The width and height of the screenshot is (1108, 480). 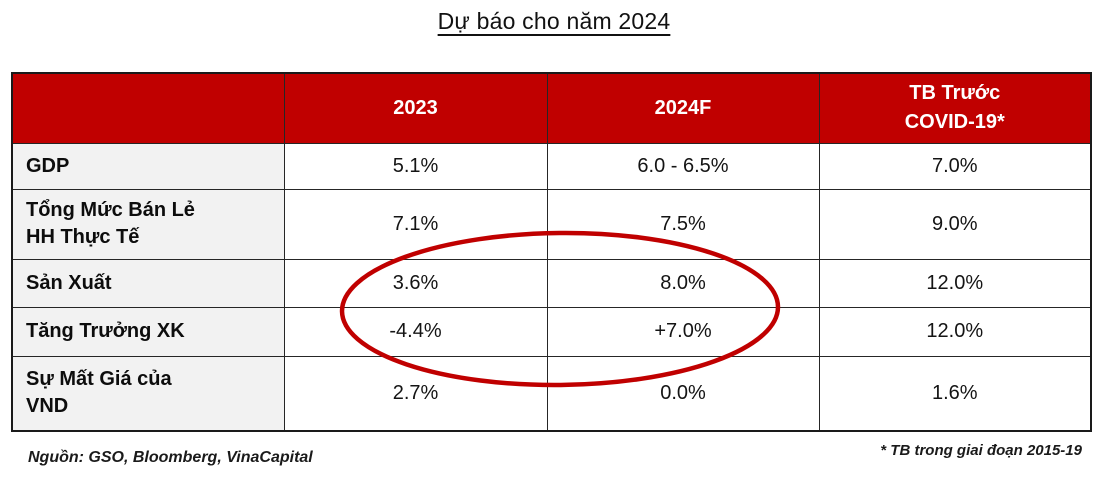 I want to click on header-cell-tb-pre-covid: TB Trước COVID-19*, so click(x=955, y=108).